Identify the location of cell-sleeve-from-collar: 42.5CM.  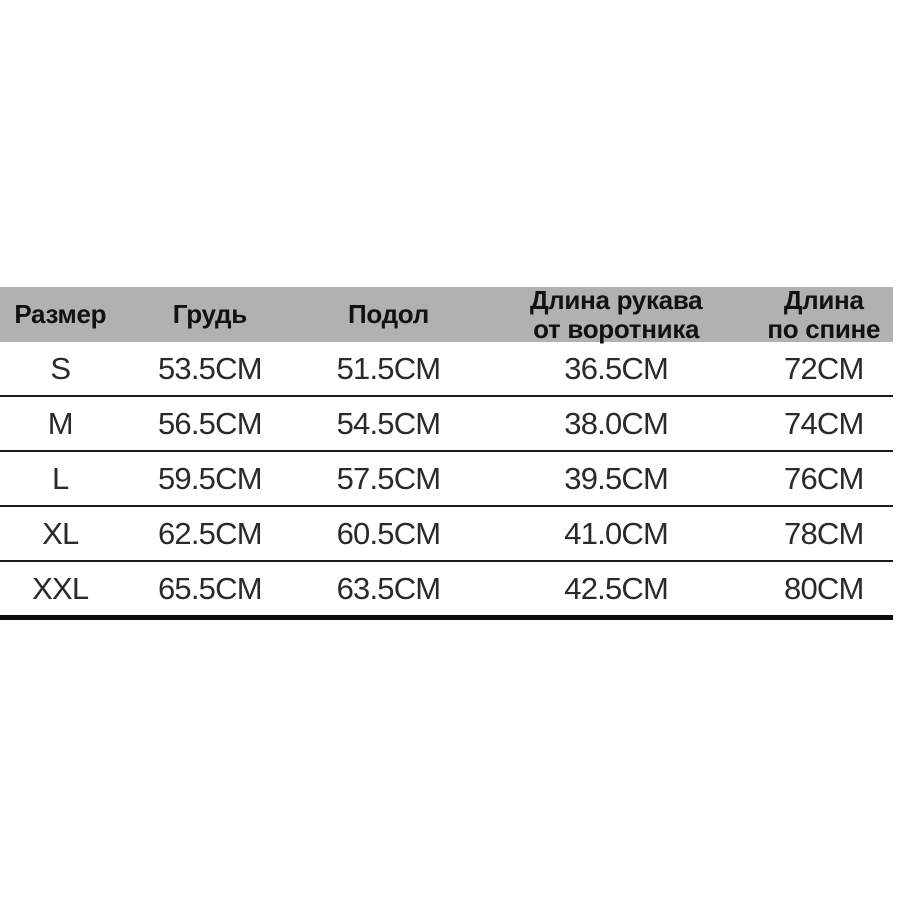
(616, 588).